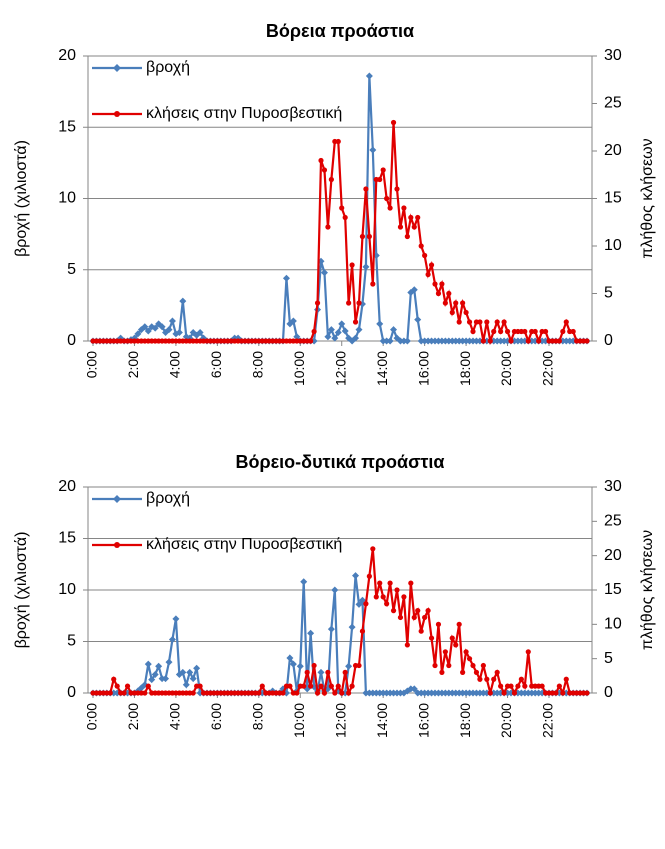  Describe the element at coordinates (92, 716) in the screenshot. I see `x-tick-label: 0:00` at that location.